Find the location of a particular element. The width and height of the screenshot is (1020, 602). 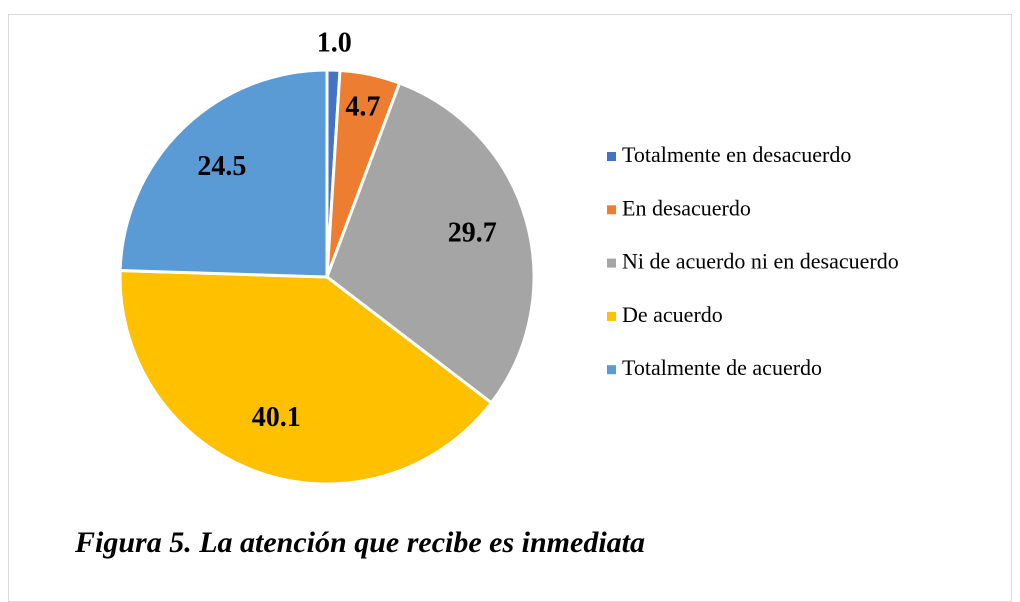

data-label: 24.5 is located at coordinates (221, 166).